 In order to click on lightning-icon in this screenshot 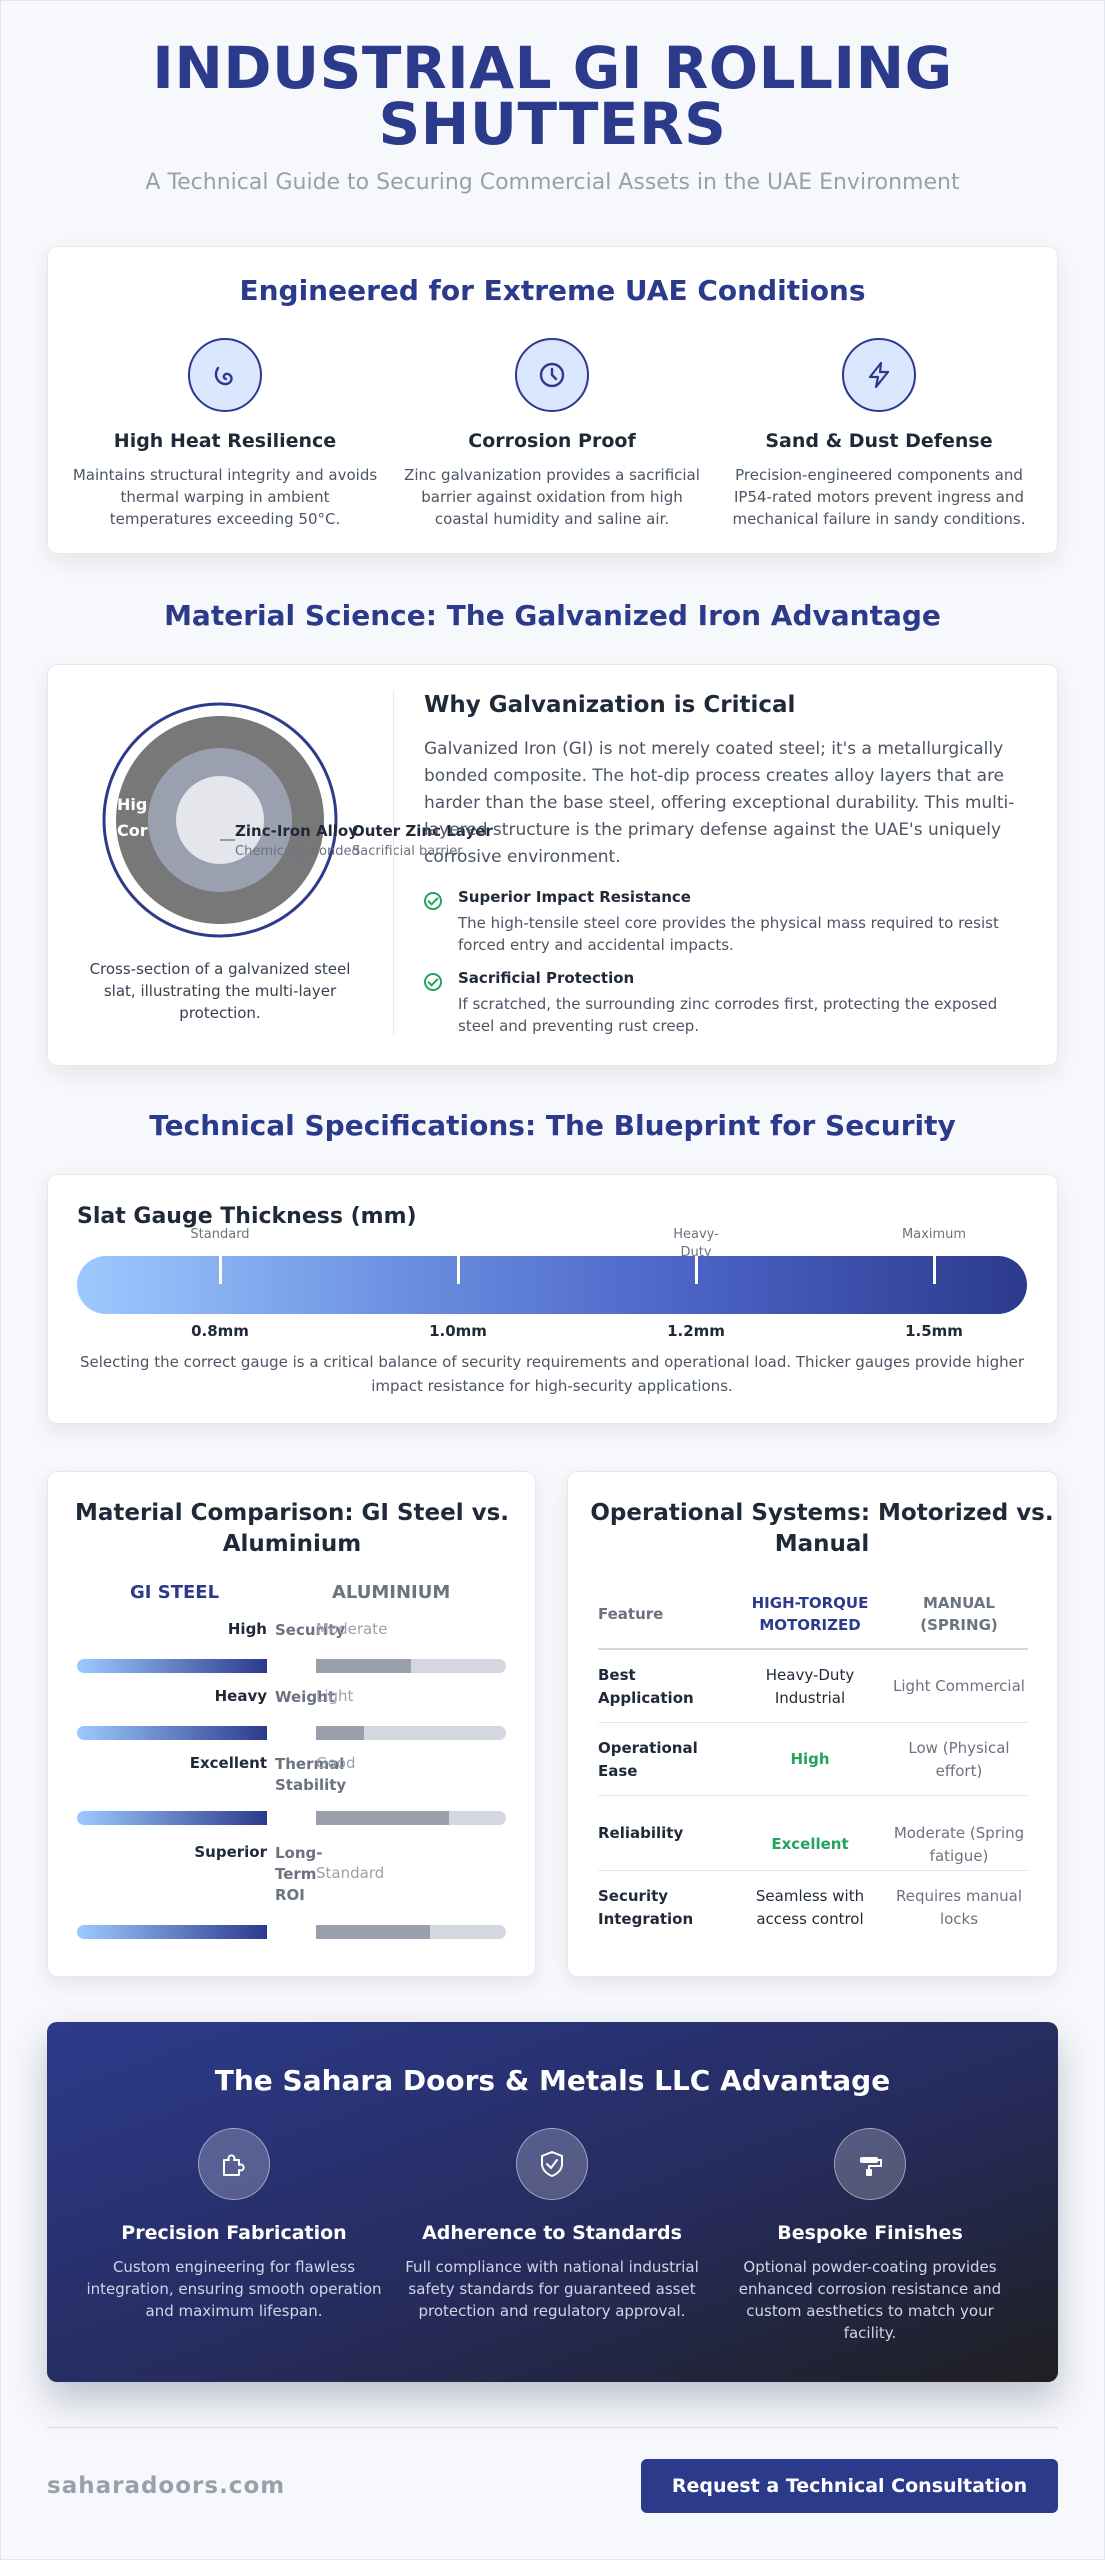, I will do `click(879, 375)`.